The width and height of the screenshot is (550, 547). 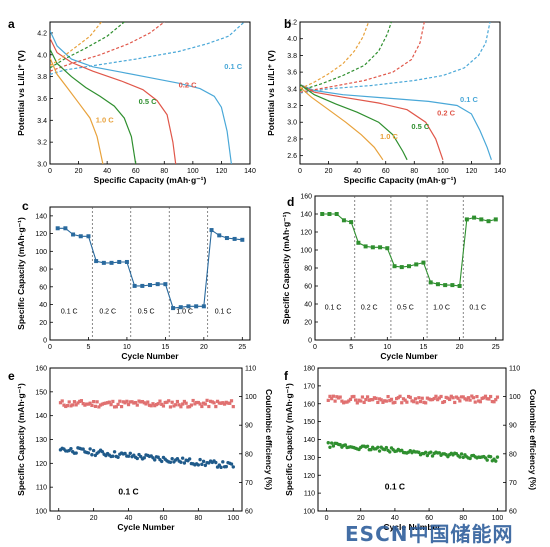 What do you see at coordinates (310, 341) in the screenshot?
I see `y-tick-label: 0` at bounding box center [310, 341].